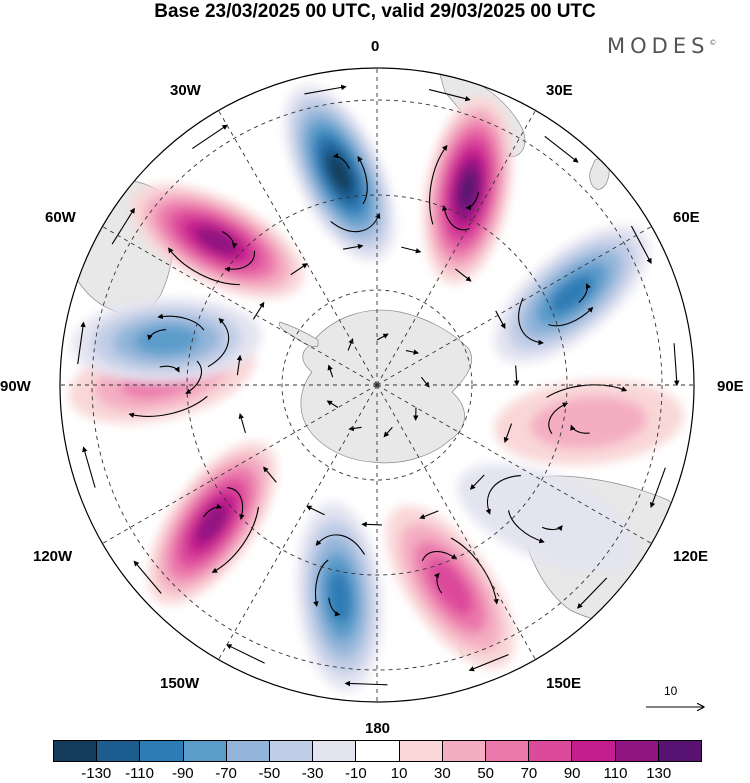  What do you see at coordinates (615, 773) in the screenshot?
I see `colorbar-tick-12: 110` at bounding box center [615, 773].